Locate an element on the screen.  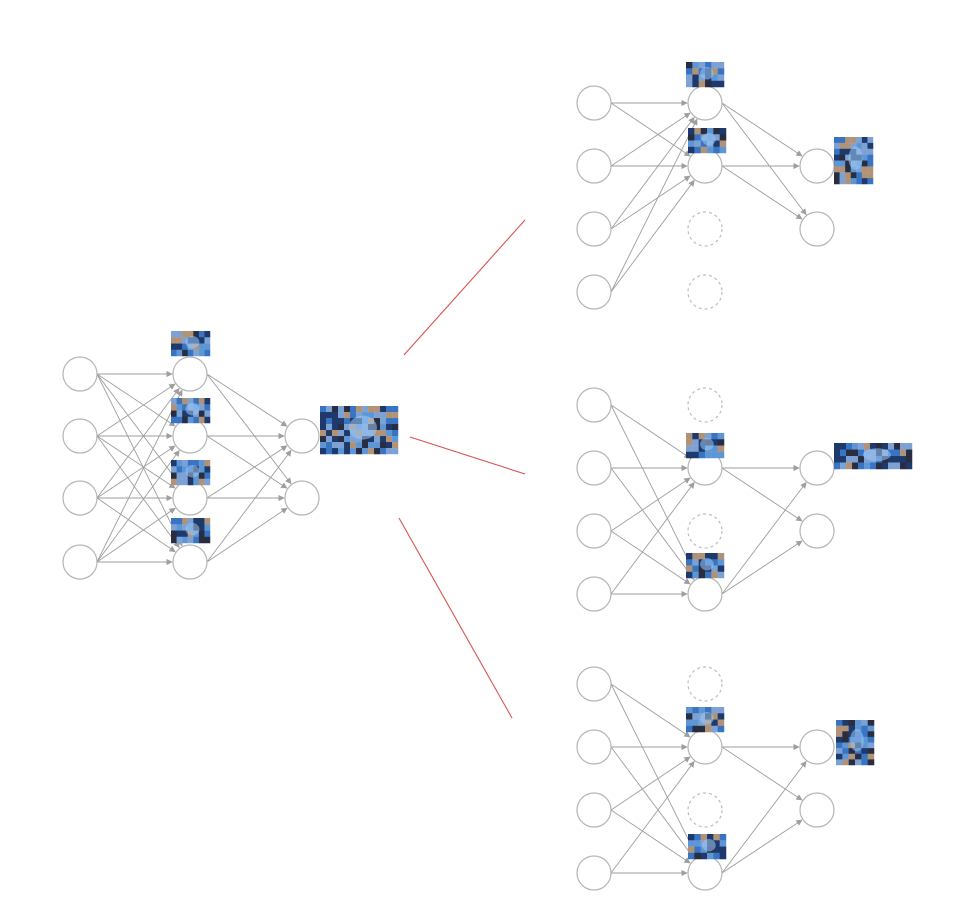
connectors-layer is located at coordinates (462, 469).